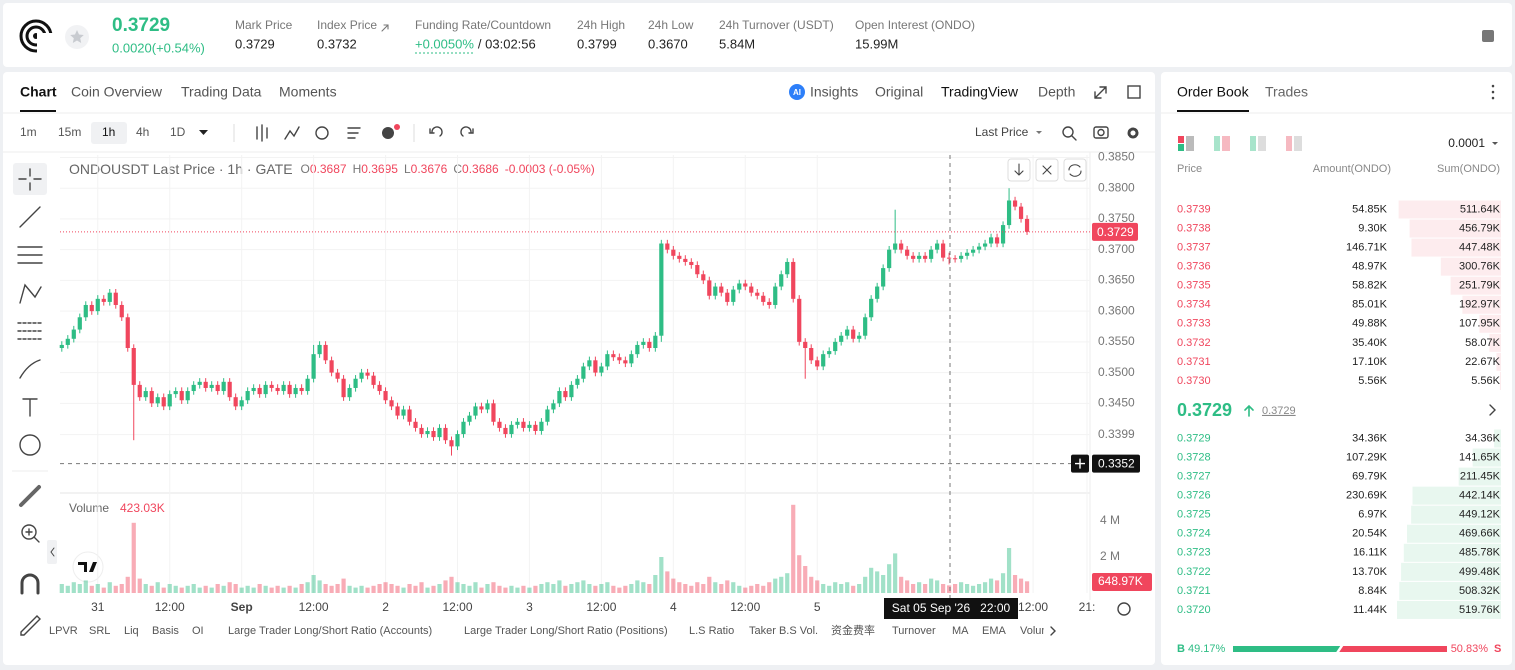  I want to click on view-tab: Original, so click(899, 92).